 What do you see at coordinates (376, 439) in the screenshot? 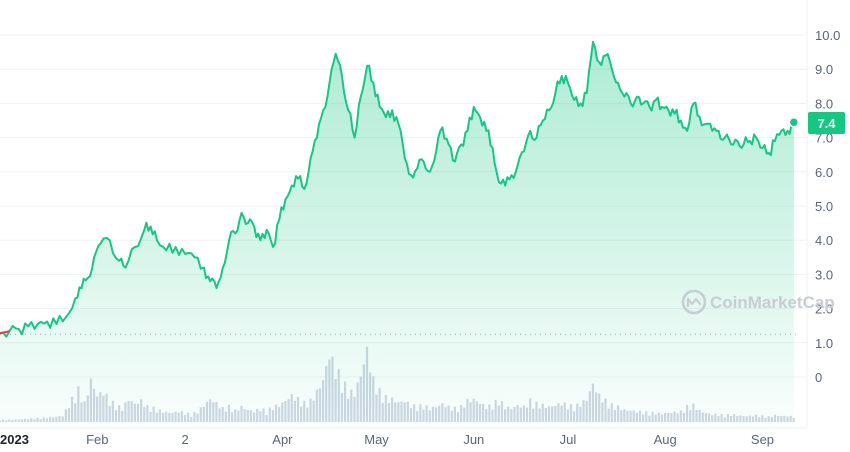
I see `x-tick-label: May` at bounding box center [376, 439].